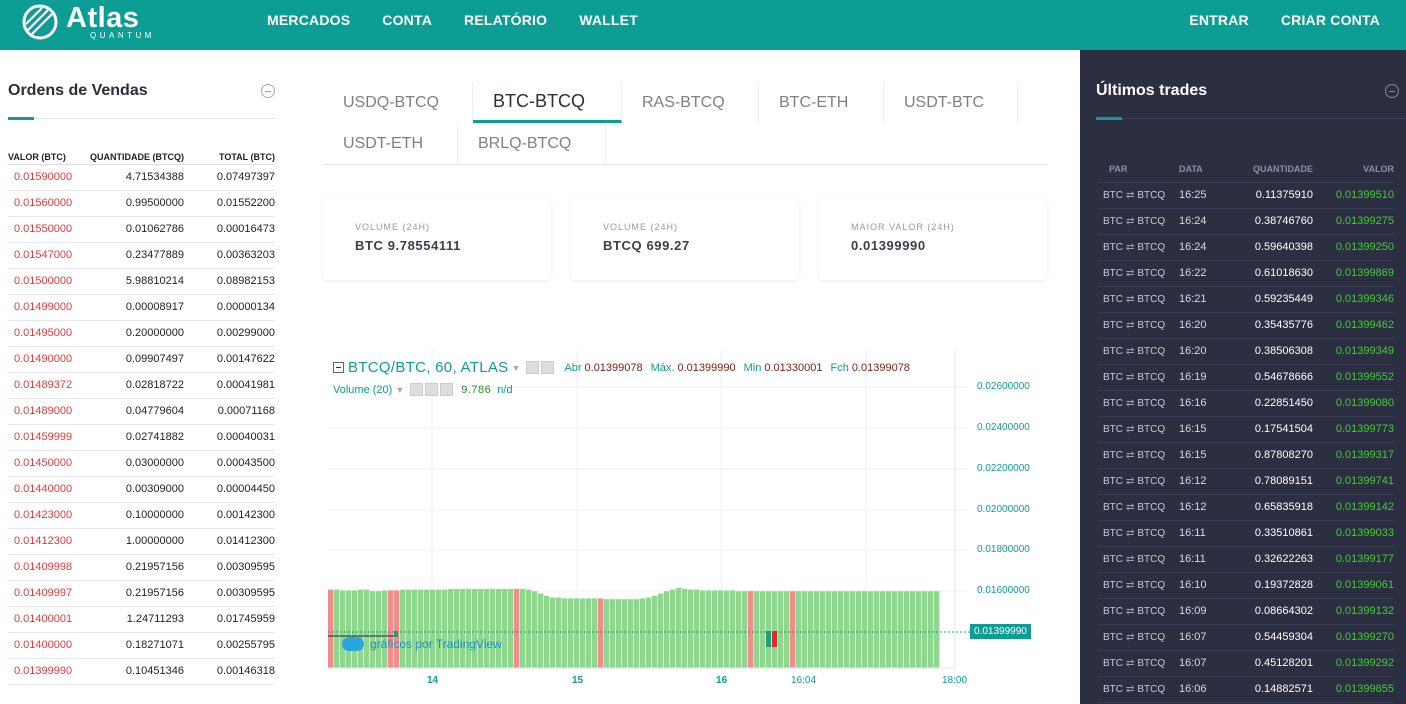 This screenshot has height=704, width=1406. What do you see at coordinates (1205, 299) in the screenshot?
I see `trade-time: 16:21` at bounding box center [1205, 299].